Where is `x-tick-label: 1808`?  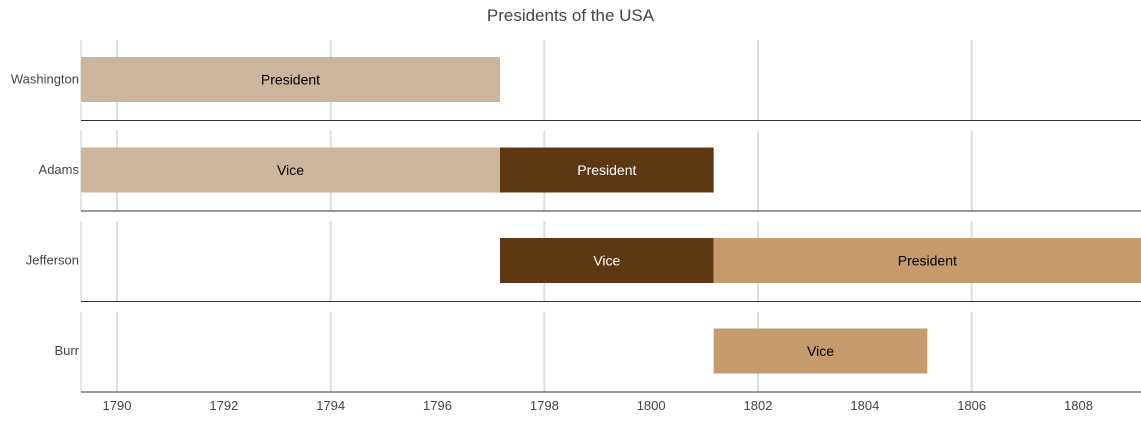 x-tick-label: 1808 is located at coordinates (1078, 405).